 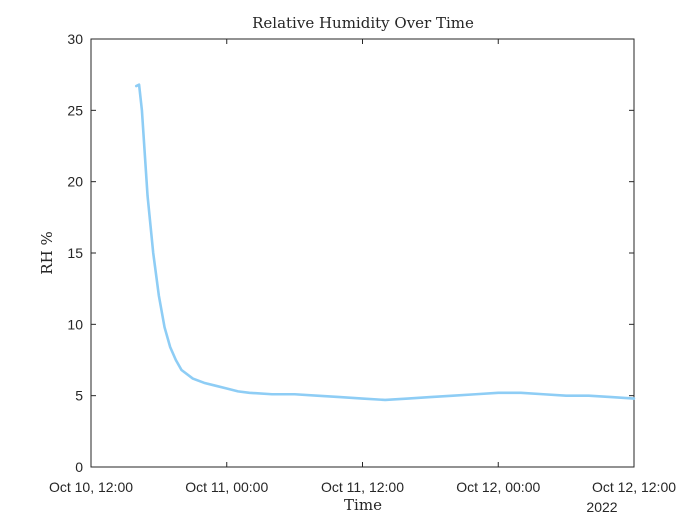 I want to click on y-tick-label: 20, so click(x=75, y=182).